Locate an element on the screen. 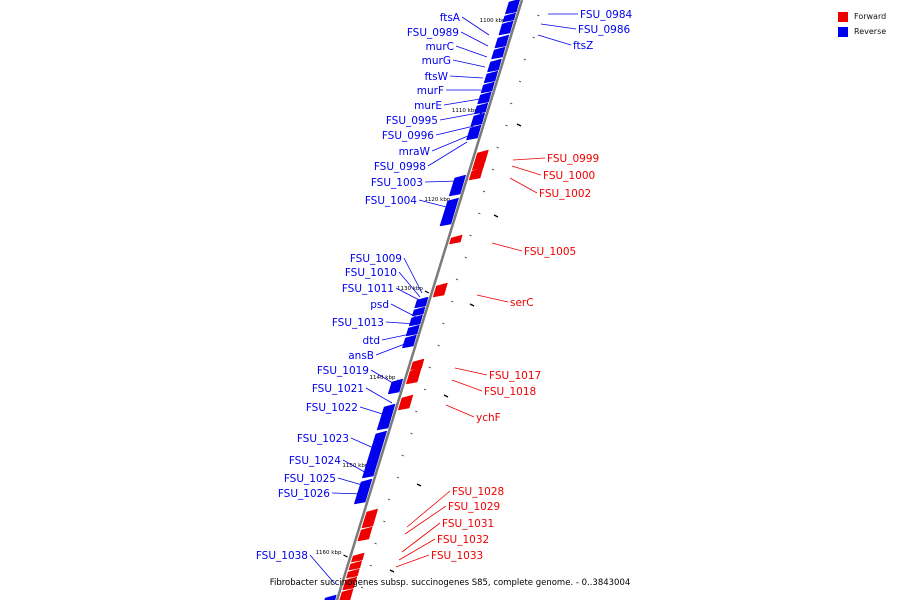 The image size is (900, 600). gene-label-fsu-1025: FSU_1025 is located at coordinates (310, 479).